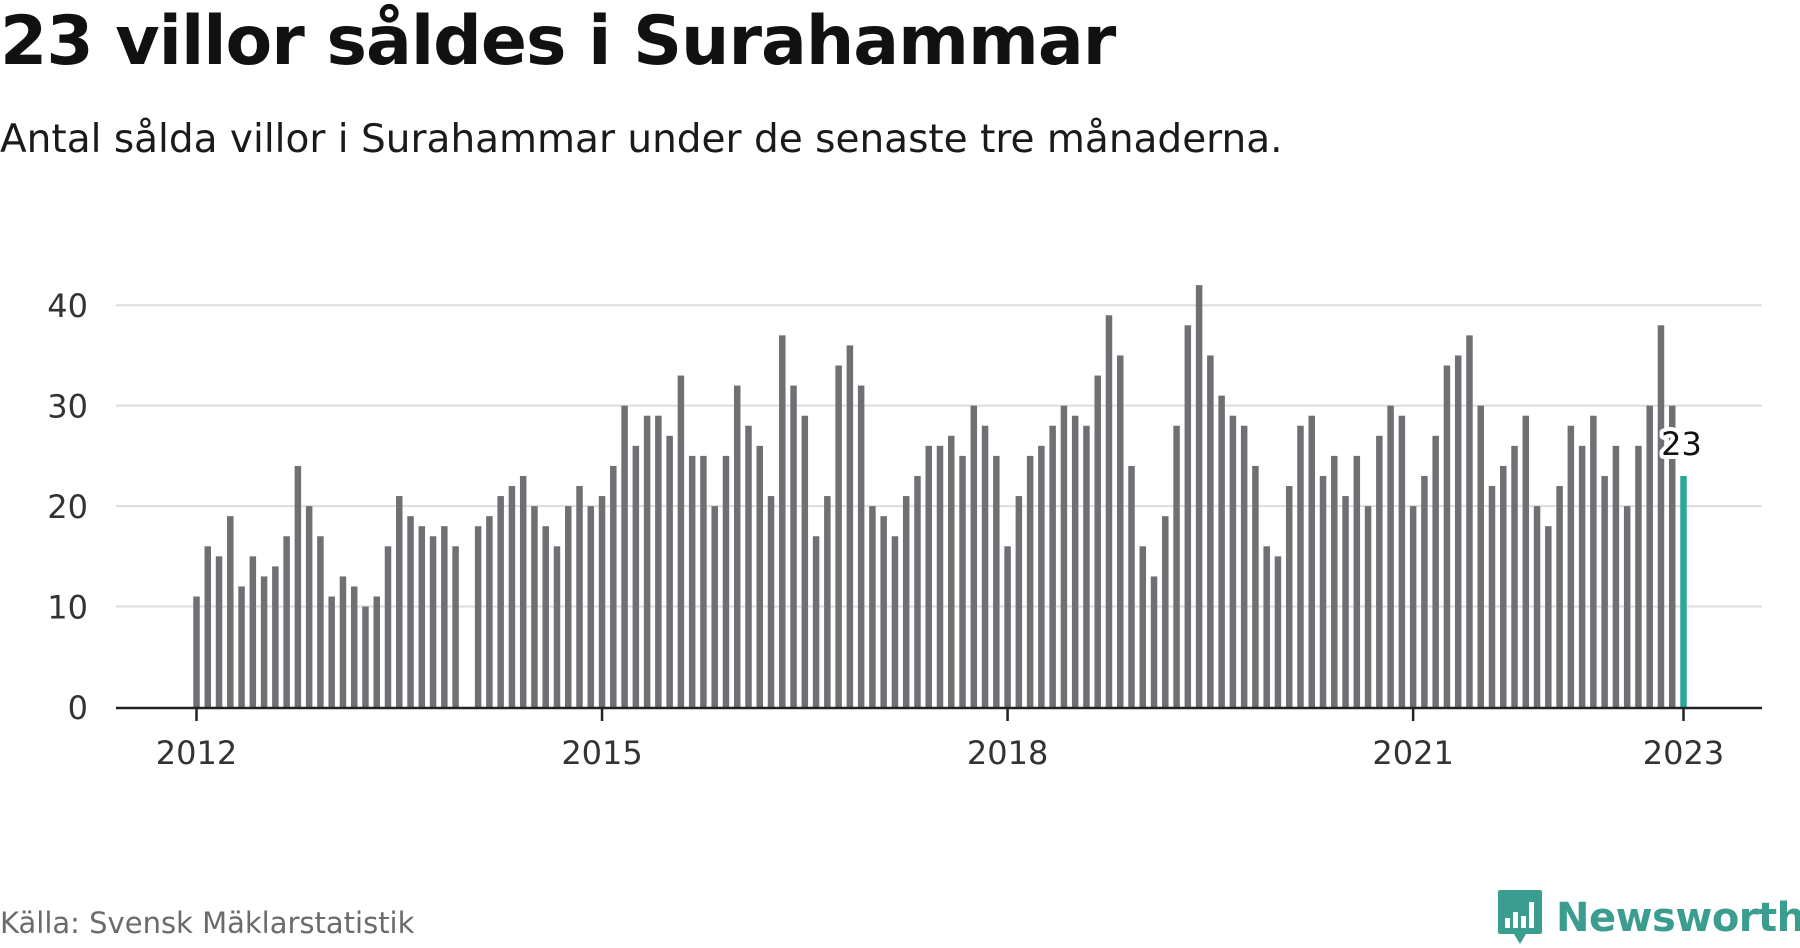  I want to click on y-axis-ticks: 0 10 20 30 40, so click(67, 507).